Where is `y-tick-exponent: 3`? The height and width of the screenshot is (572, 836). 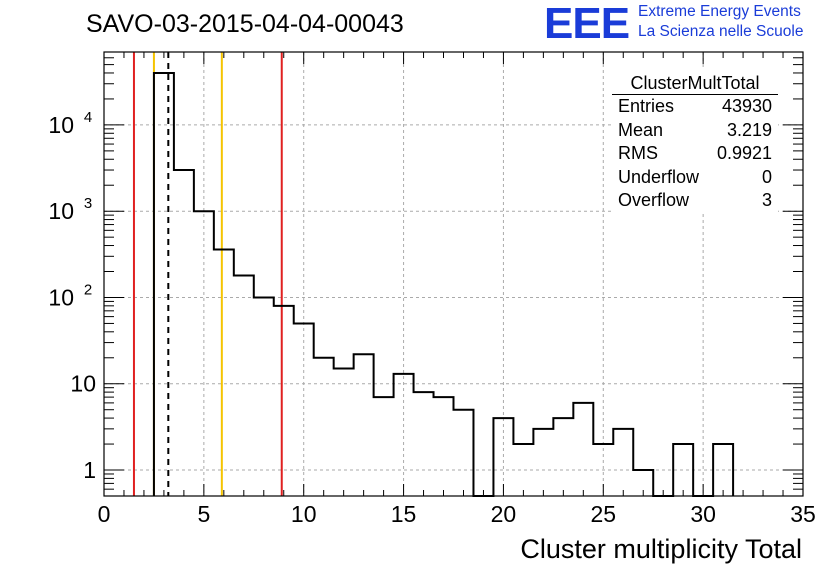
y-tick-exponent: 3 is located at coordinates (88, 203).